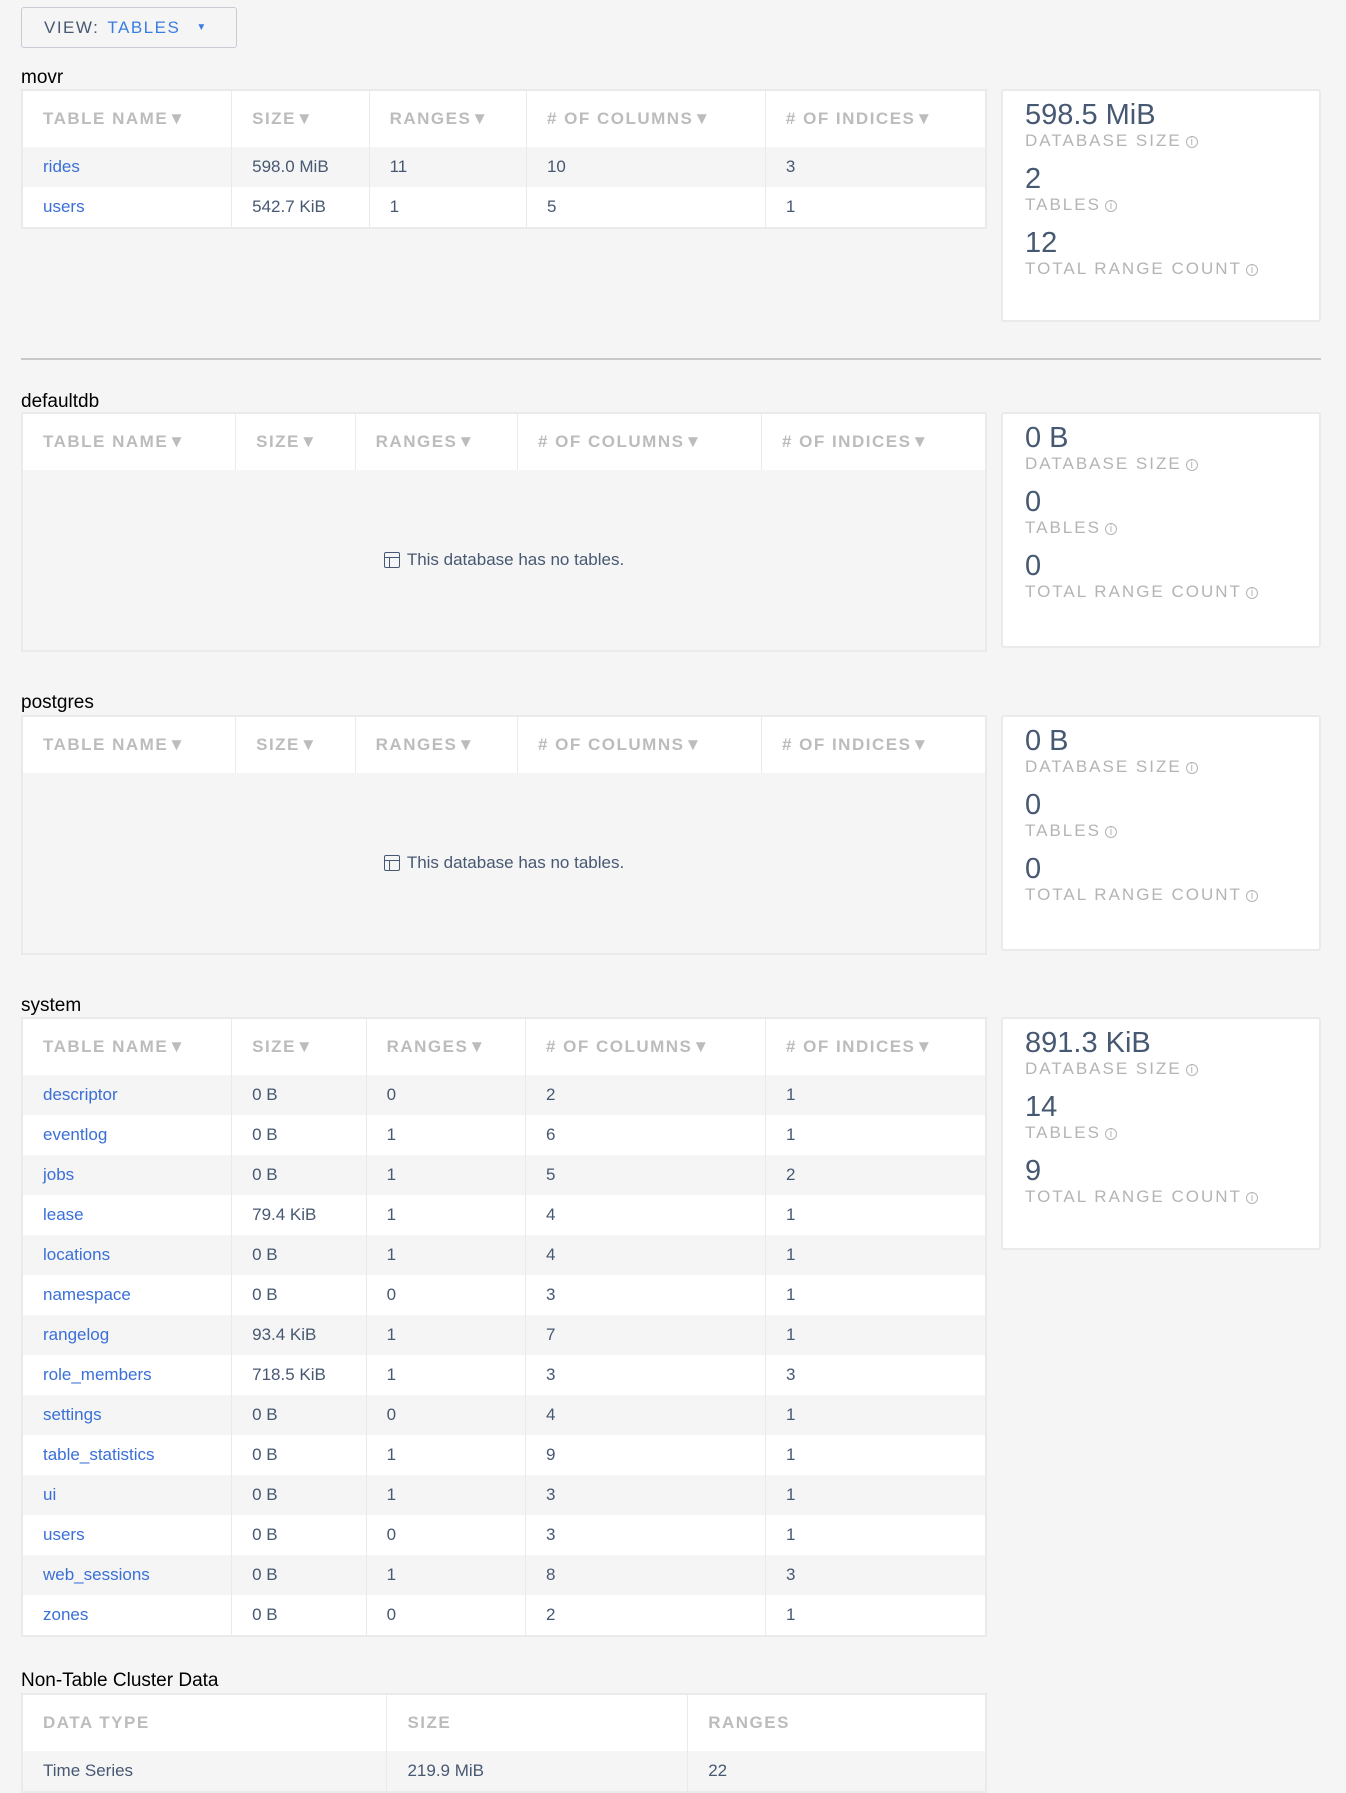 This screenshot has height=1793, width=1346. I want to click on table-name-link: locations, so click(77, 1254).